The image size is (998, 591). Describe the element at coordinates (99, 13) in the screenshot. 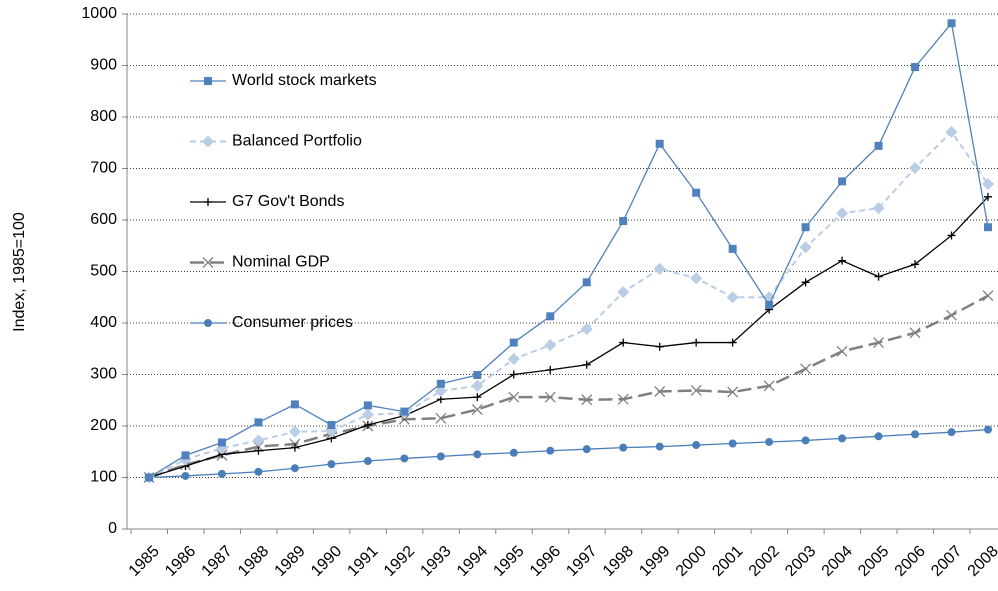

I see `y-tick-label: 1000` at that location.